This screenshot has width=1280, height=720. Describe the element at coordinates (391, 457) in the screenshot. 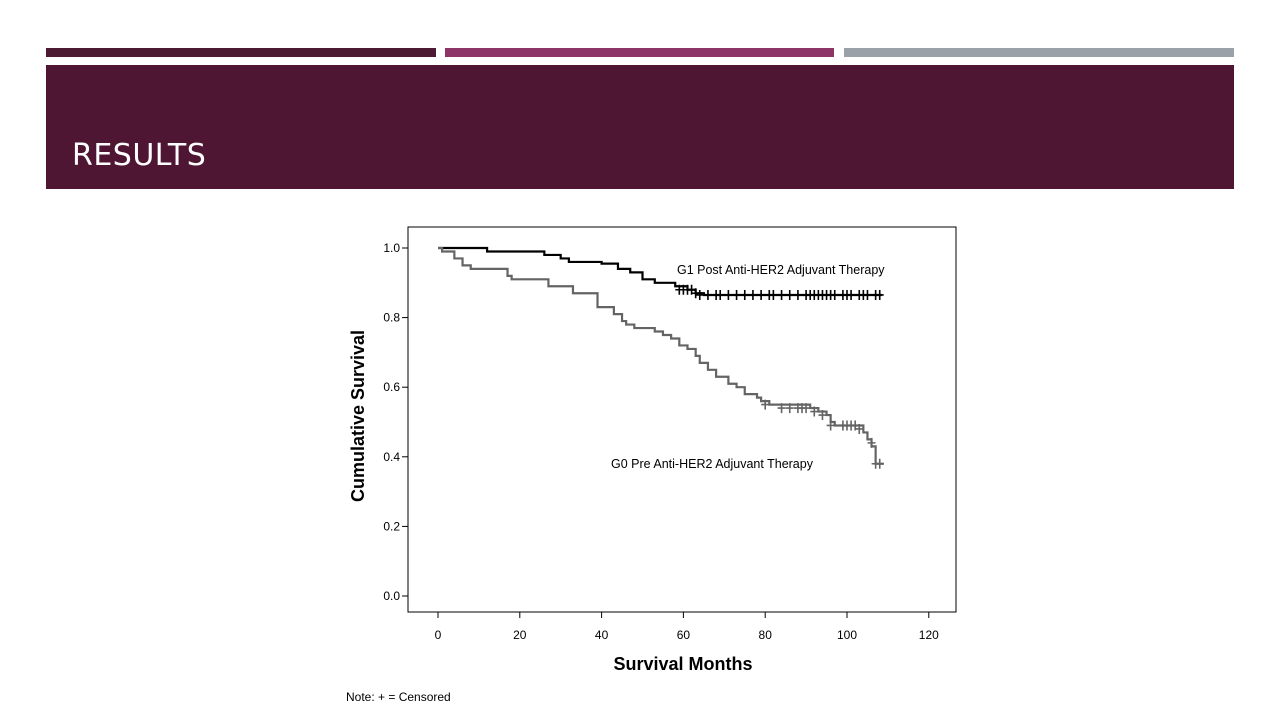

I see `y-tick-label: 0.4` at that location.